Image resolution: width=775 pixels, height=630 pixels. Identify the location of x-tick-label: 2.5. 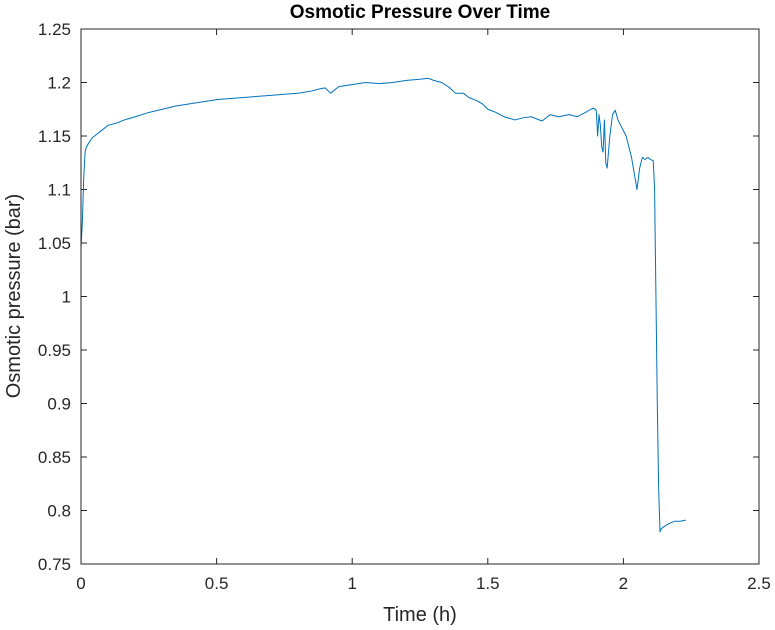
(759, 583).